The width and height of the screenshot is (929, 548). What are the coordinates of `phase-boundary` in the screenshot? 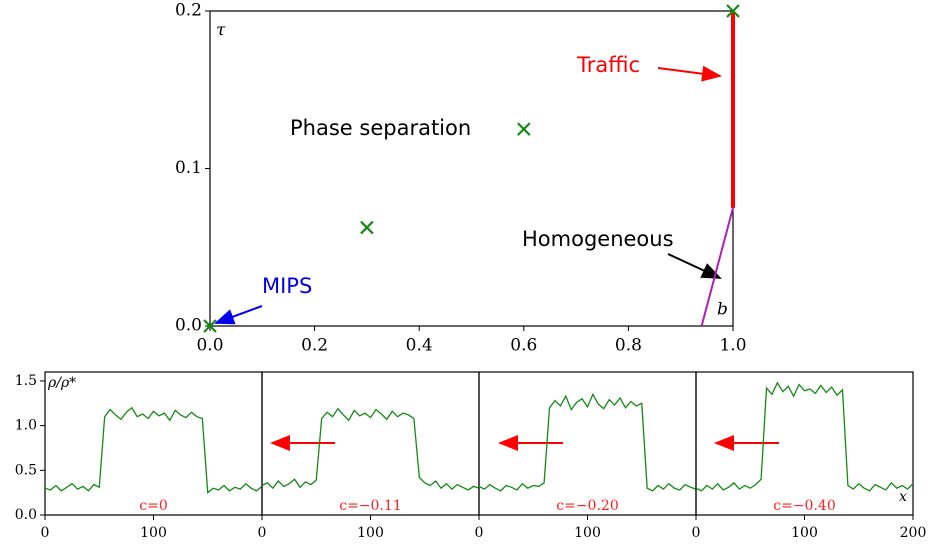 It's located at (717, 267).